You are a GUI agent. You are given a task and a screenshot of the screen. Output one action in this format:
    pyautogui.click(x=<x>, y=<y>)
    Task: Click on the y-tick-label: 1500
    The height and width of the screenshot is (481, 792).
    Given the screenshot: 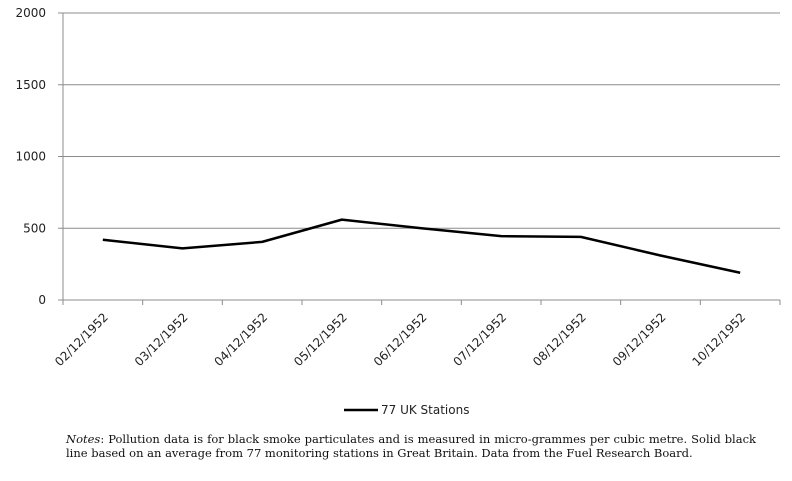 What is the action you would take?
    pyautogui.click(x=30, y=85)
    